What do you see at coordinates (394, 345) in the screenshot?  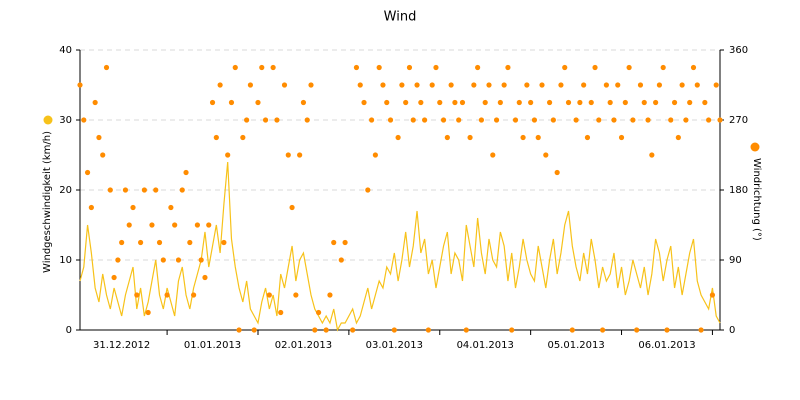 I see `x-tick-label: 03.01.2013` at bounding box center [394, 345].